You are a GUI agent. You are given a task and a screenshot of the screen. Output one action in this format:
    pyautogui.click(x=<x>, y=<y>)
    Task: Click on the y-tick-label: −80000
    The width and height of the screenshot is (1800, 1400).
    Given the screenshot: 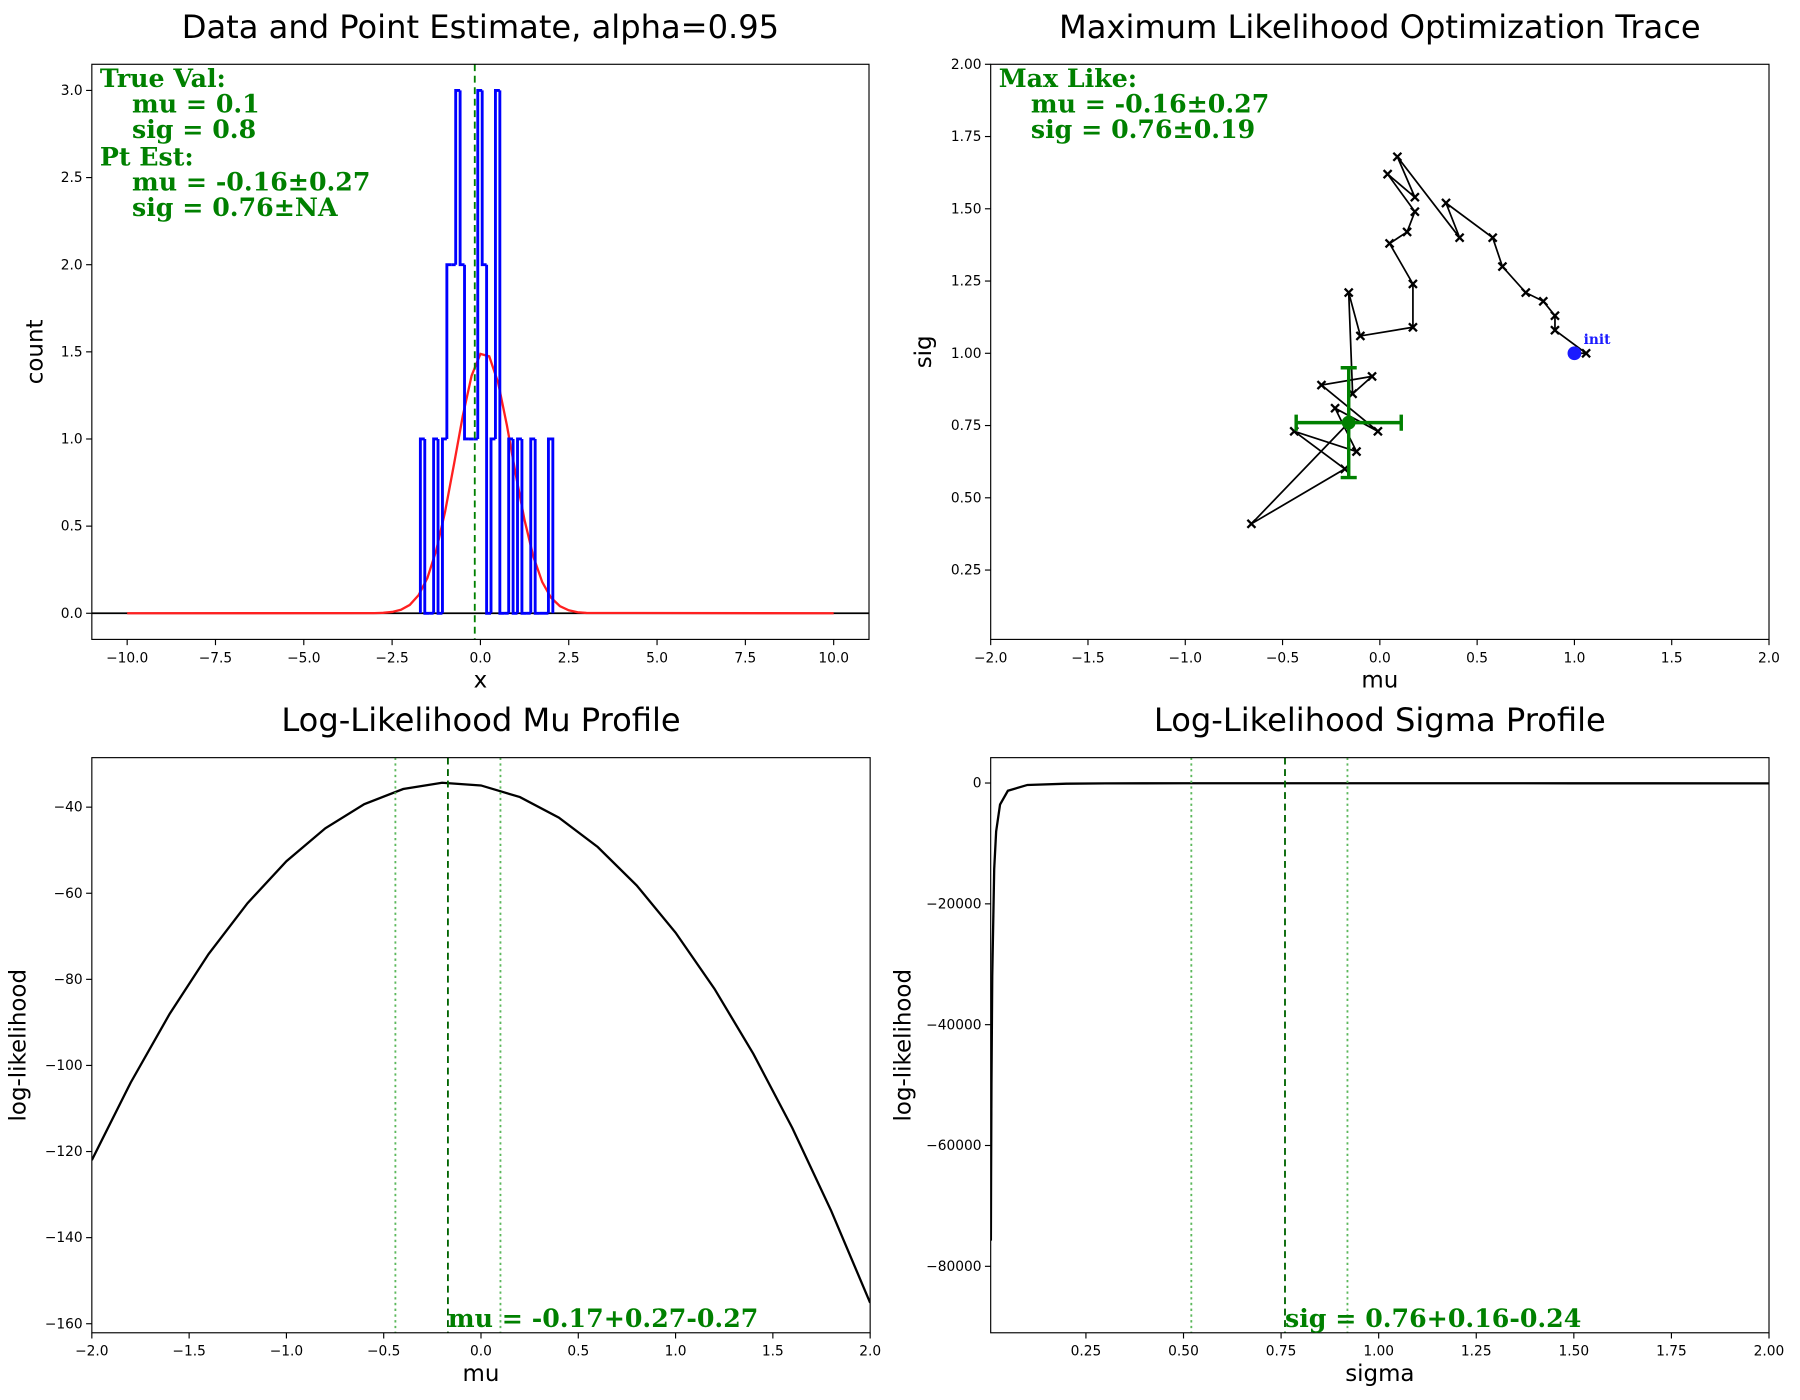 What is the action you would take?
    pyautogui.click(x=953, y=1267)
    